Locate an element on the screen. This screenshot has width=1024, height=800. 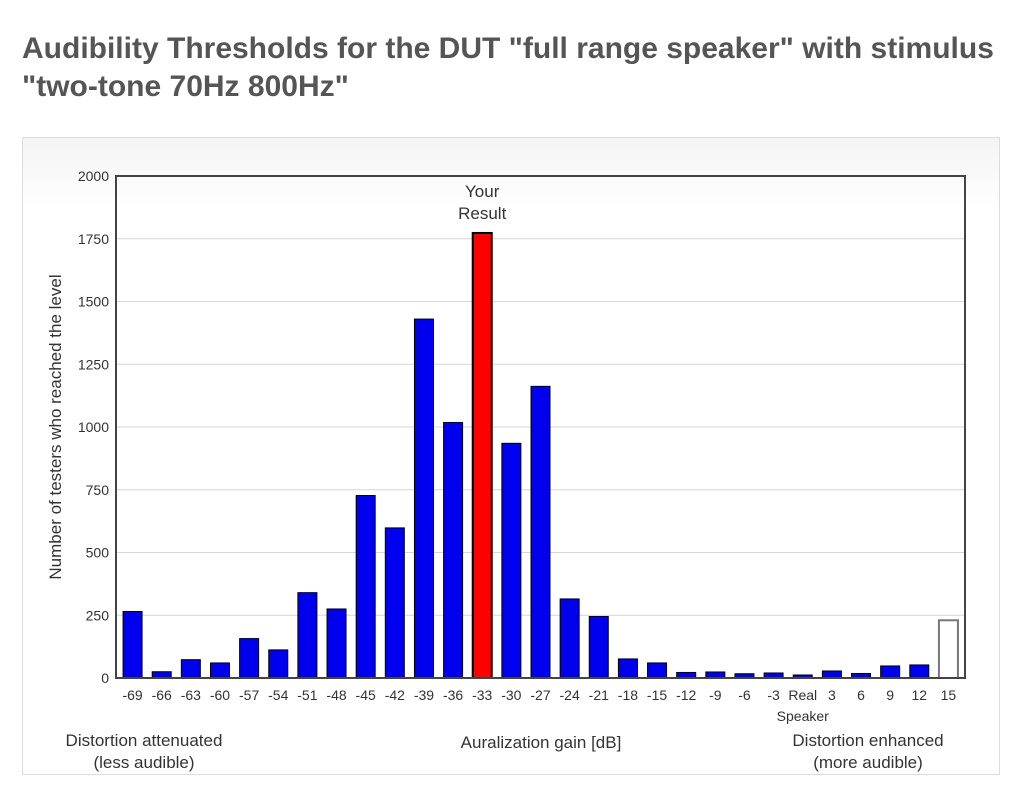
x-tick-label: -21 is located at coordinates (599, 695).